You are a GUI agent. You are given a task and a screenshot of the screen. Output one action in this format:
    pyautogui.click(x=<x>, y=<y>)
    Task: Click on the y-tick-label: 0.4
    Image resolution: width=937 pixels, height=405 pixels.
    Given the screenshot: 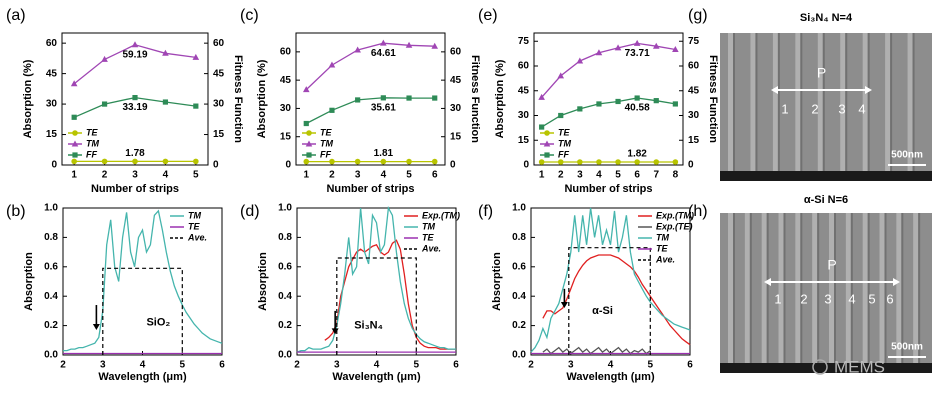 What is the action you would take?
    pyautogui.click(x=285, y=296)
    